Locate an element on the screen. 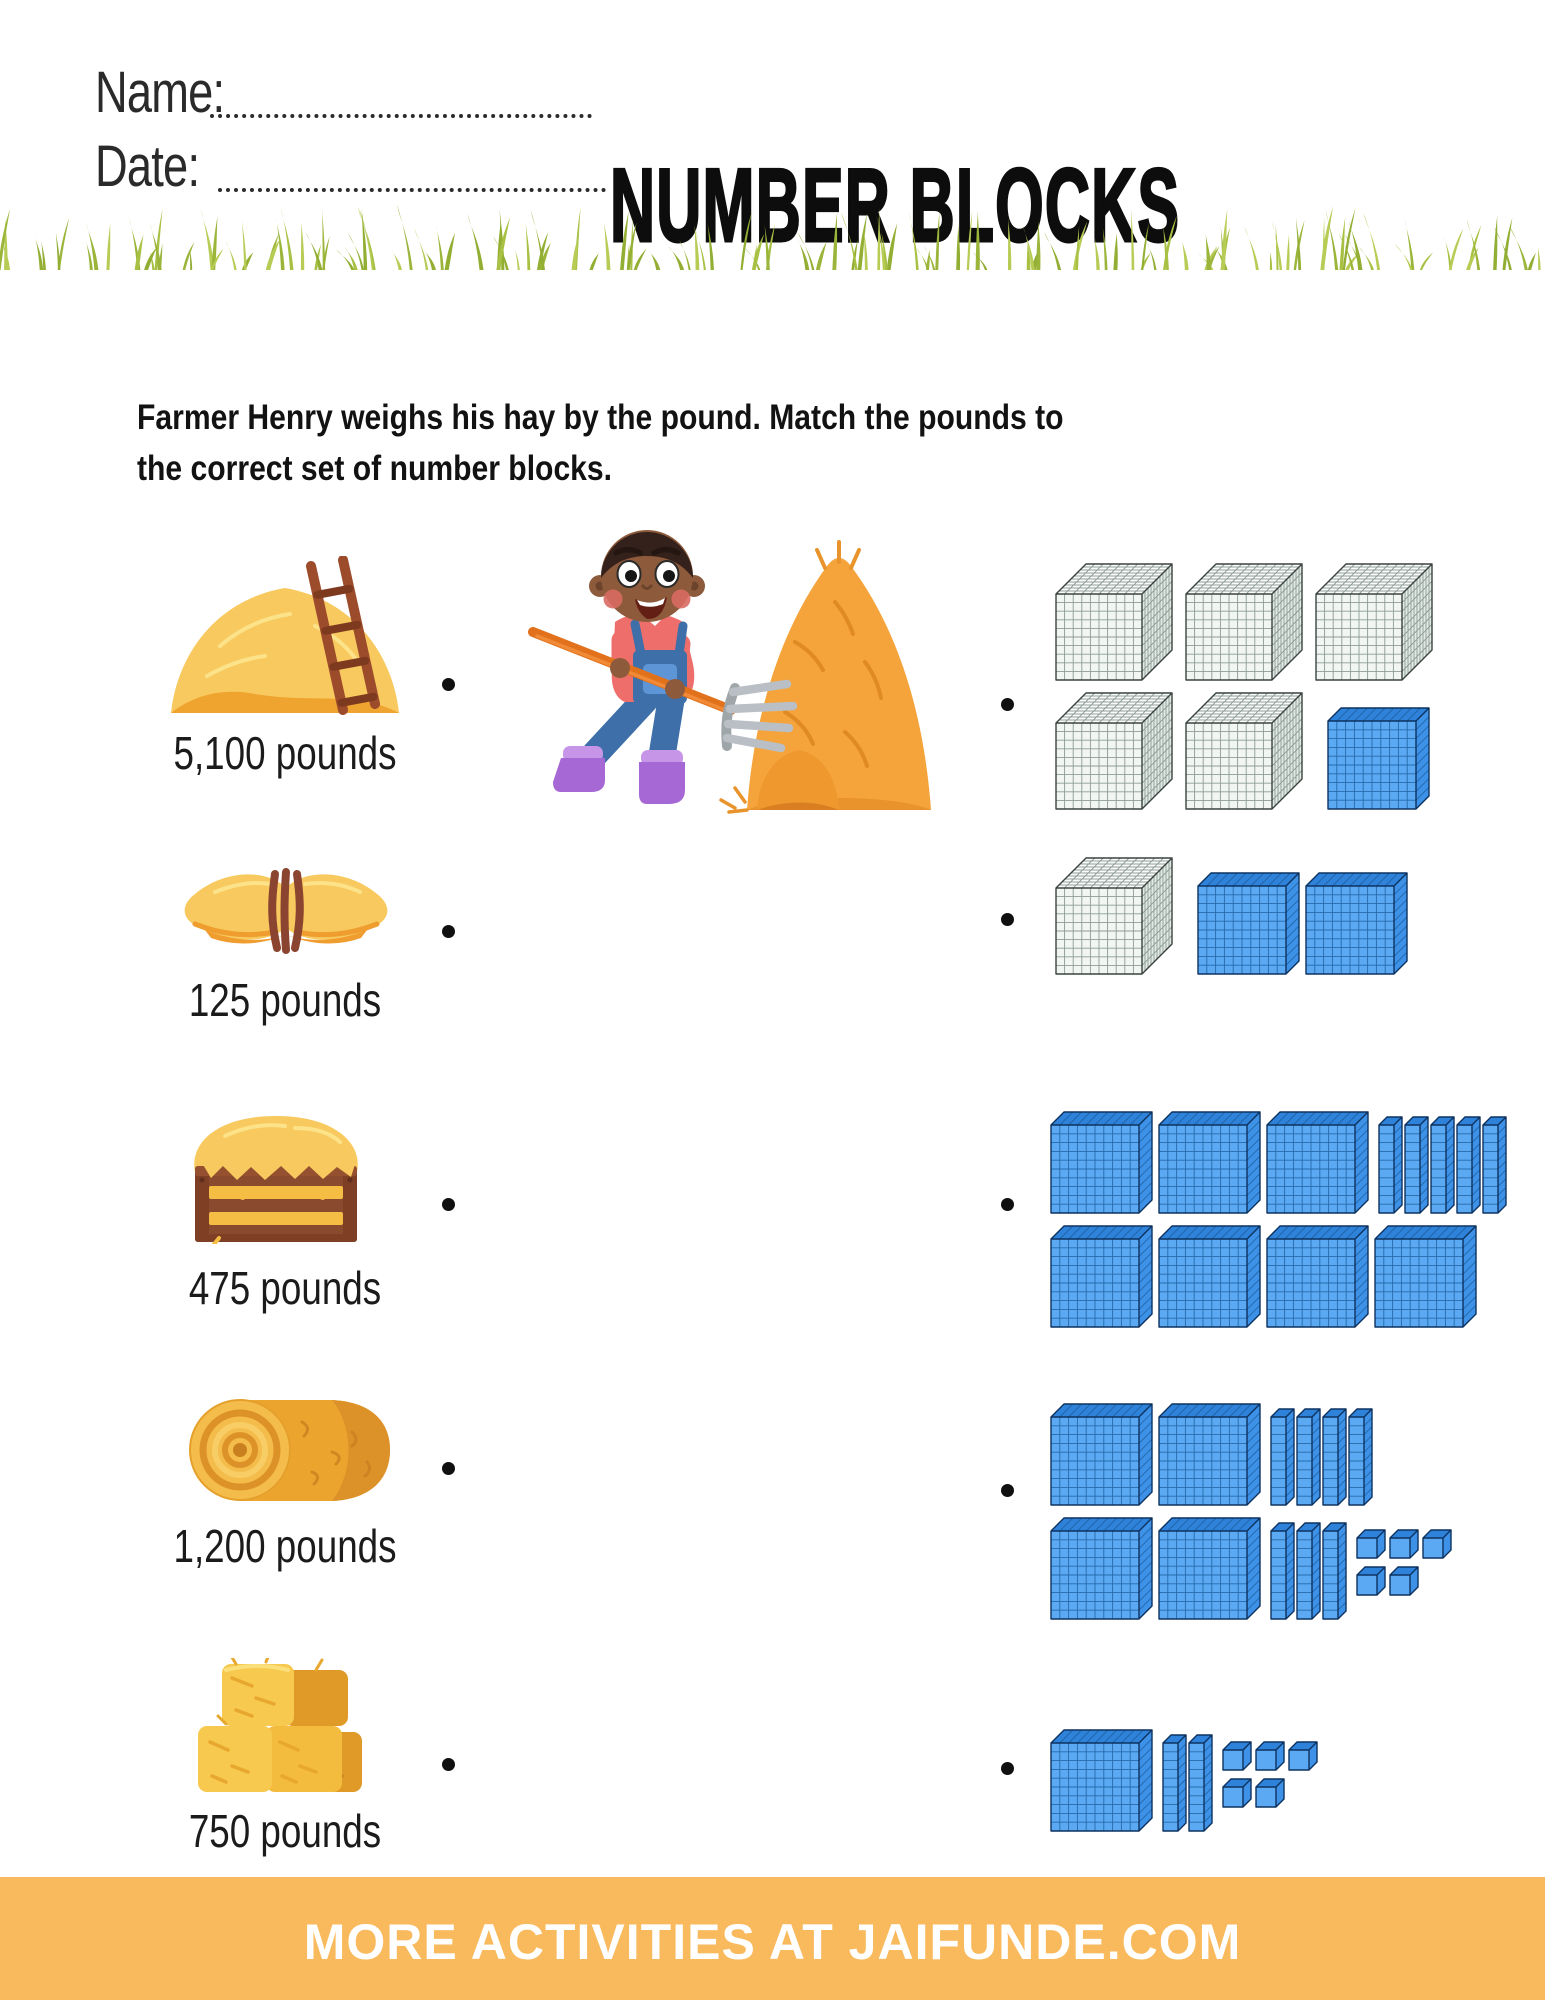 The image size is (1545, 2000). haystack-ladder-icon is located at coordinates (285, 636).